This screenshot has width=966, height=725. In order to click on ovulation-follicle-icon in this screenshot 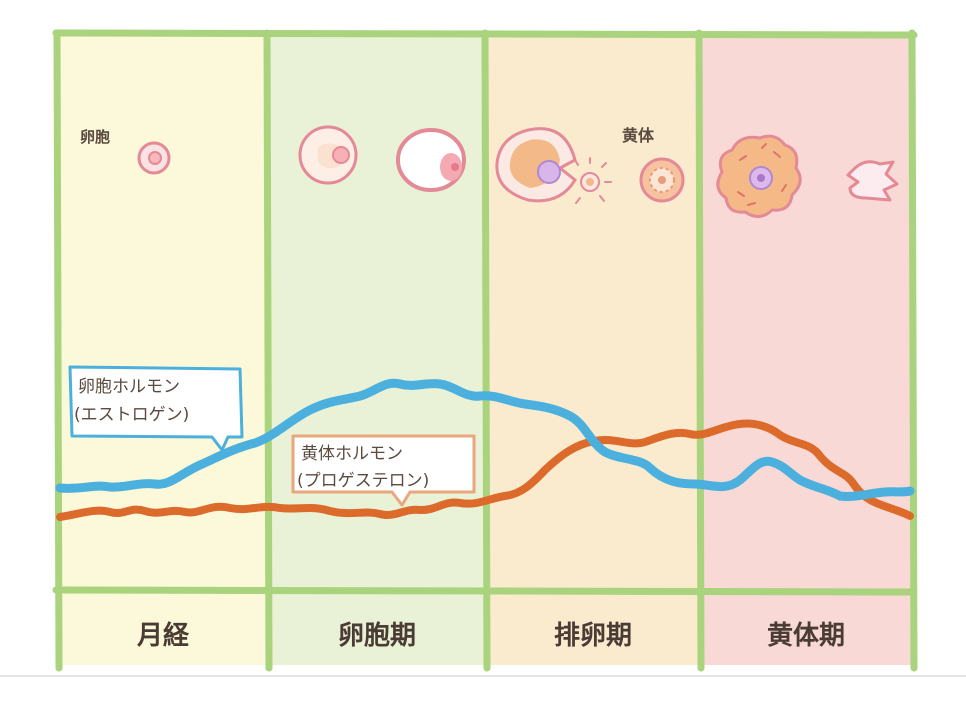, I will do `click(536, 165)`.